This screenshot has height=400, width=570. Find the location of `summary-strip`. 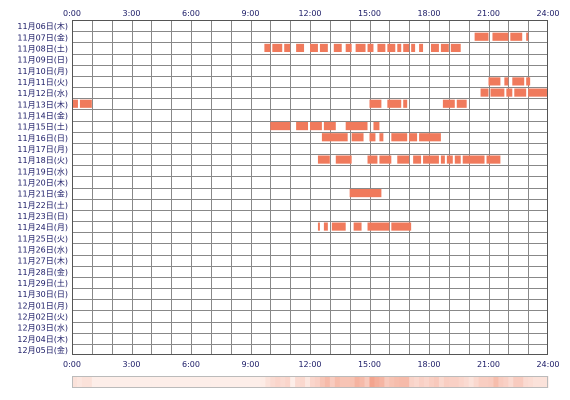

summary-strip is located at coordinates (310, 382).